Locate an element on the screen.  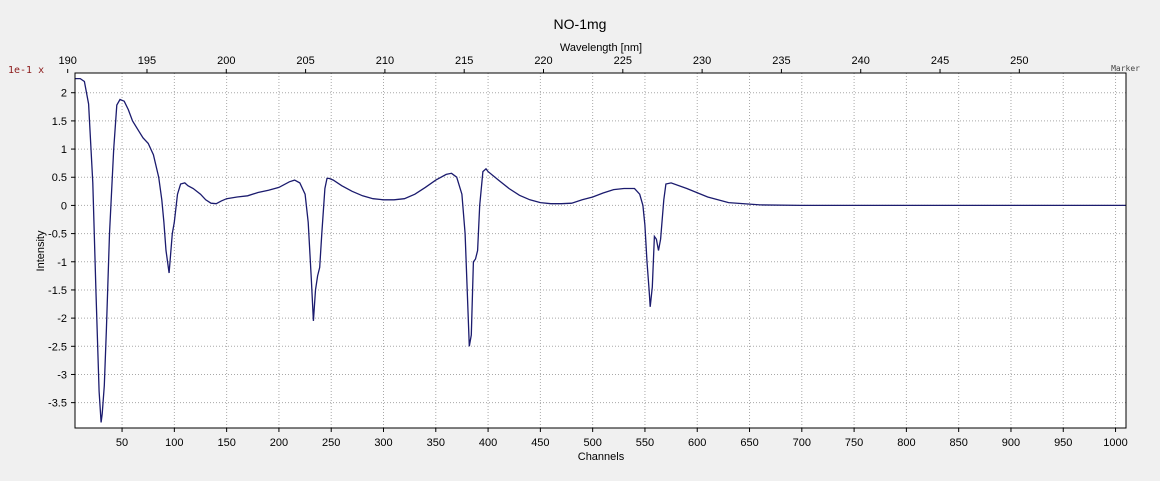
y-tick-label: -2 is located at coordinates (62, 319).